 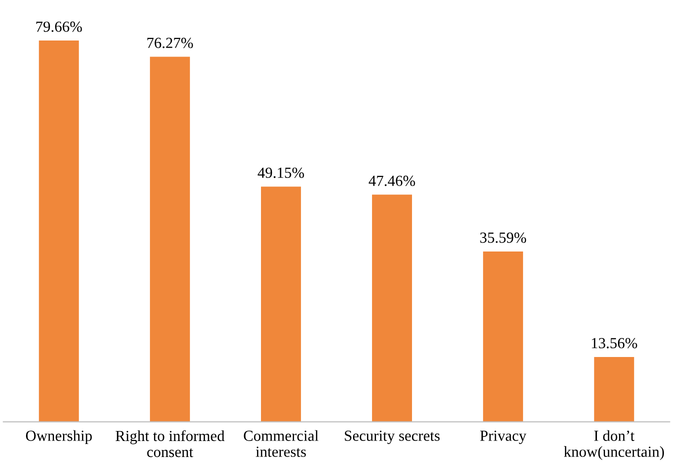 I want to click on x-tick-label: Right to informed consent, so click(x=170, y=444).